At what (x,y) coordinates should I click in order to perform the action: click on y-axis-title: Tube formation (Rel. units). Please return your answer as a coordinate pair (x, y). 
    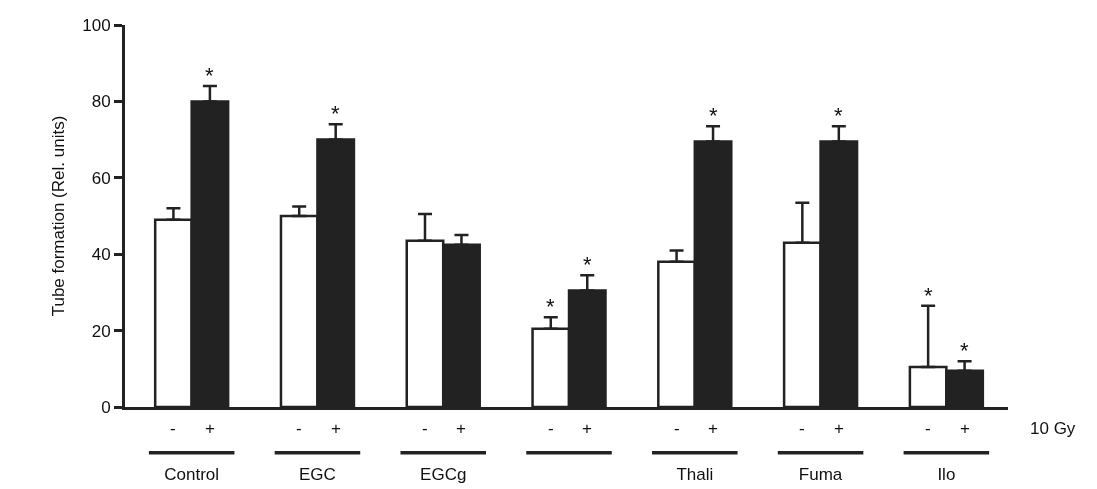
    Looking at the image, I should click on (58, 216).